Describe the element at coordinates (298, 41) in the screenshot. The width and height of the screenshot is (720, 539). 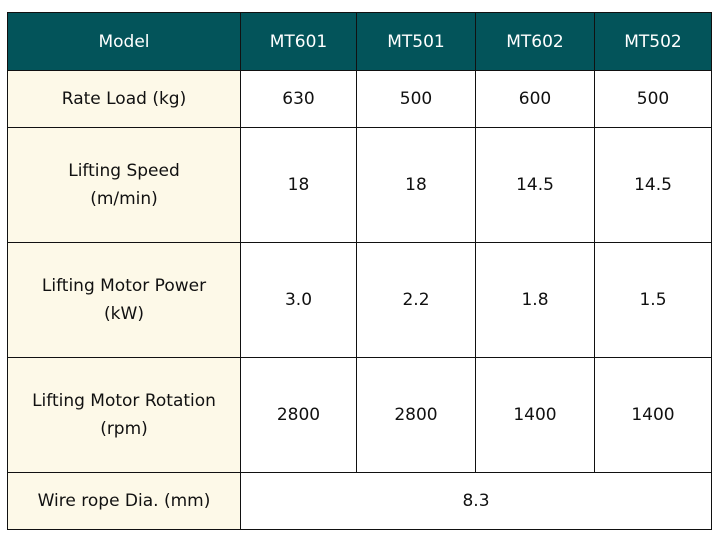
I see `header-mt601: MT601` at that location.